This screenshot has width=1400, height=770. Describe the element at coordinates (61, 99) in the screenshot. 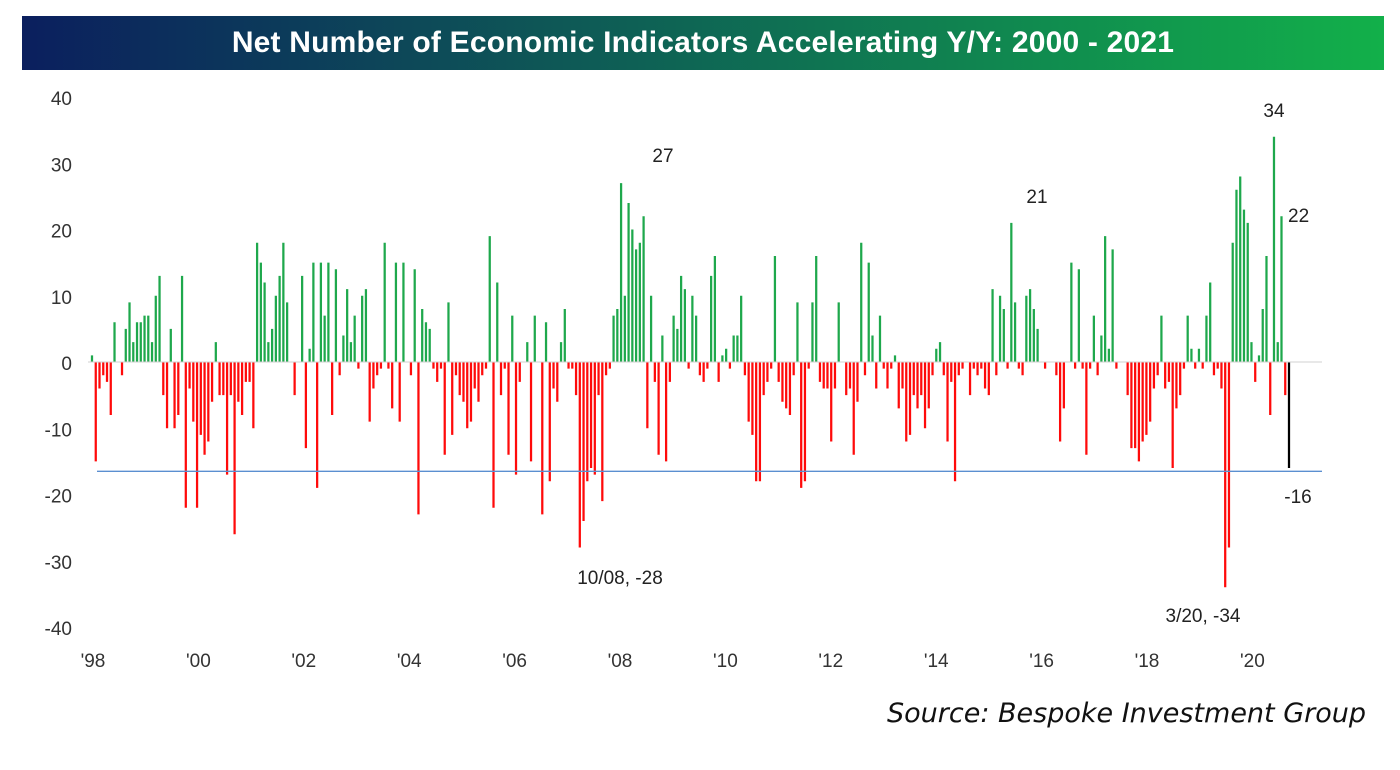

I see `y-tick-label: 40` at that location.